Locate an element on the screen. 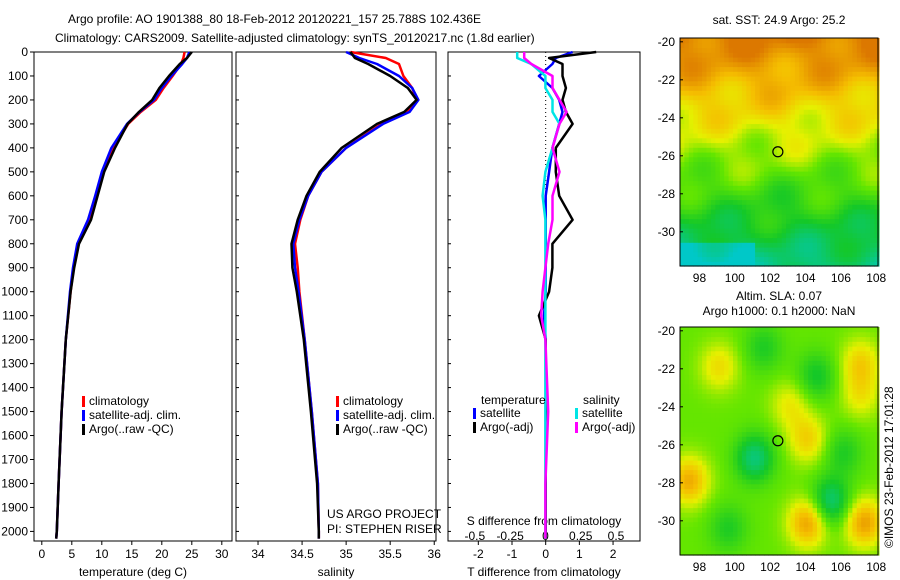  legend-header-temperature: temperature is located at coordinates (513, 400).